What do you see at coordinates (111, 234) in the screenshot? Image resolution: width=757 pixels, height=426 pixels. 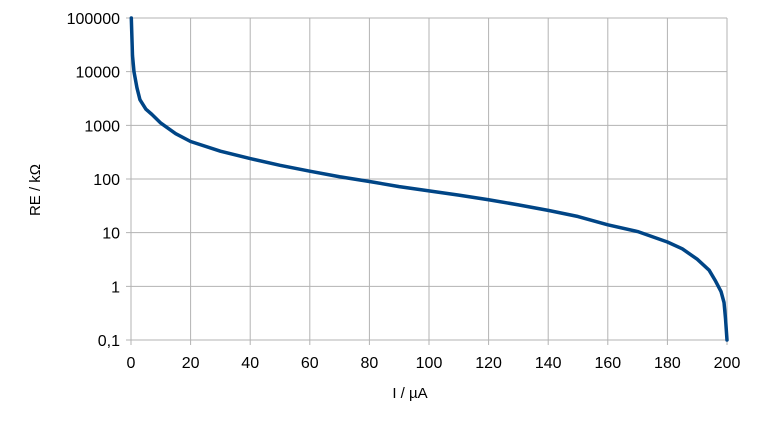 I see `y-tick-label: 10` at bounding box center [111, 234].